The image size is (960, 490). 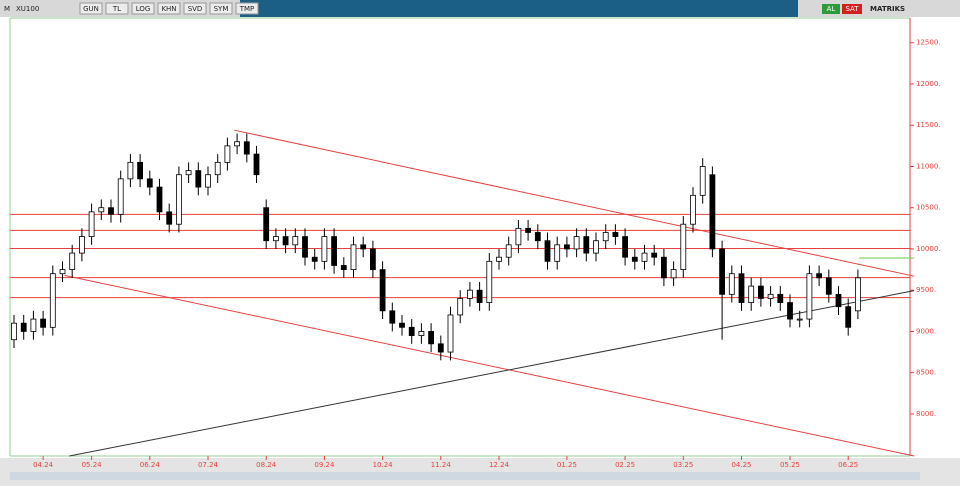 What do you see at coordinates (92, 465) in the screenshot?
I see `x-tick-label: 05.24` at bounding box center [92, 465].